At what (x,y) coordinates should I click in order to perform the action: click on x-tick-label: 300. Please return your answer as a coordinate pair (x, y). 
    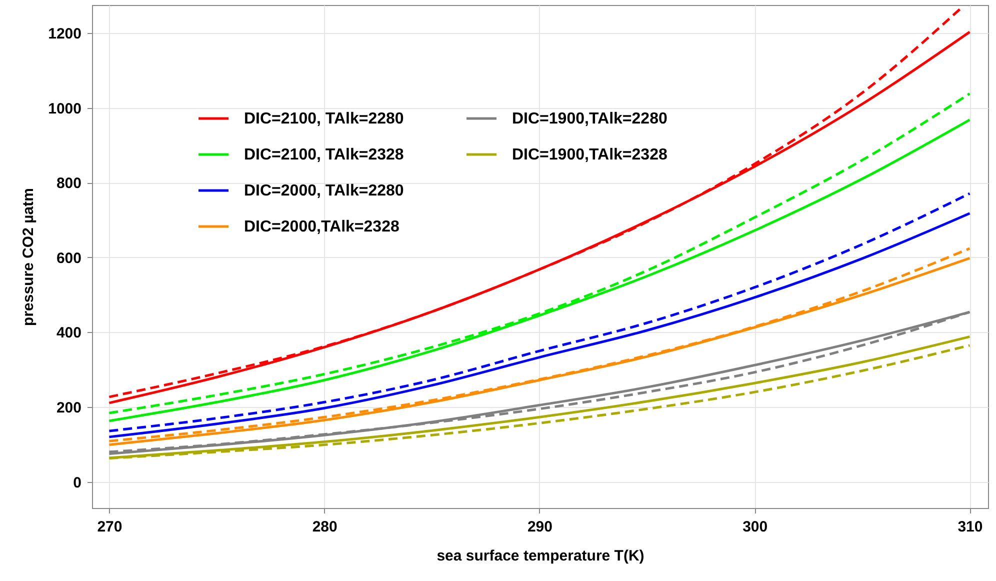
    Looking at the image, I should click on (755, 527).